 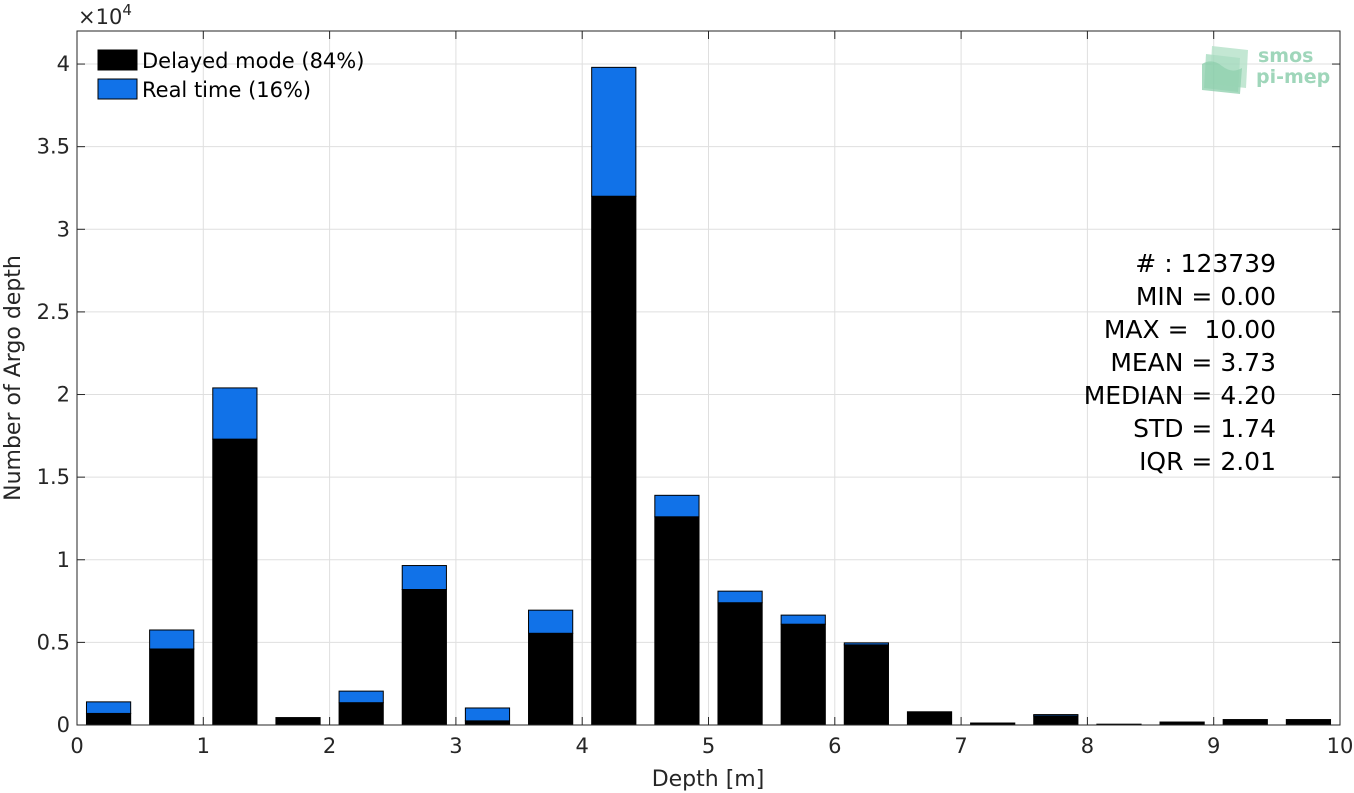 I want to click on x-tick-label: 5, so click(x=708, y=746).